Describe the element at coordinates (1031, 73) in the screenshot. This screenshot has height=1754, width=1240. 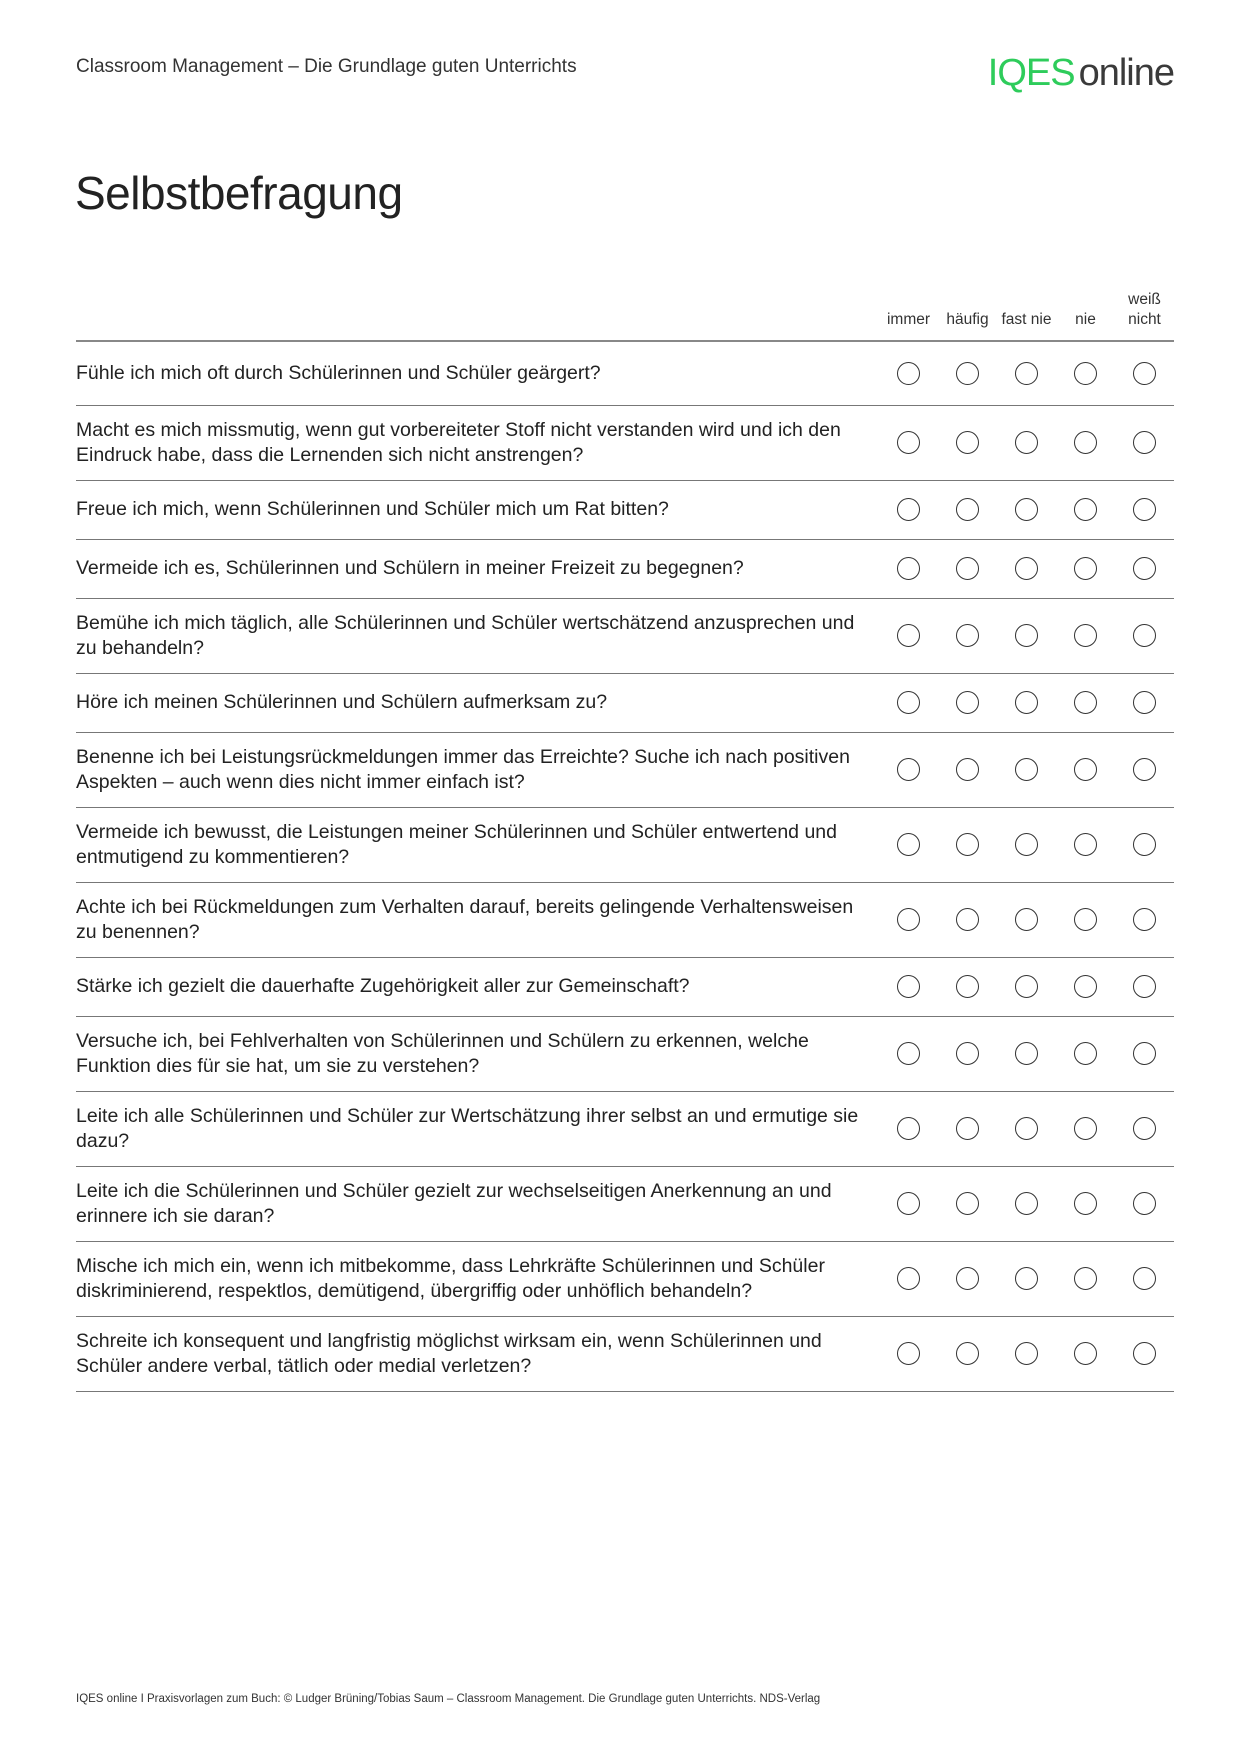
I see `logo-iqes: IQES` at that location.